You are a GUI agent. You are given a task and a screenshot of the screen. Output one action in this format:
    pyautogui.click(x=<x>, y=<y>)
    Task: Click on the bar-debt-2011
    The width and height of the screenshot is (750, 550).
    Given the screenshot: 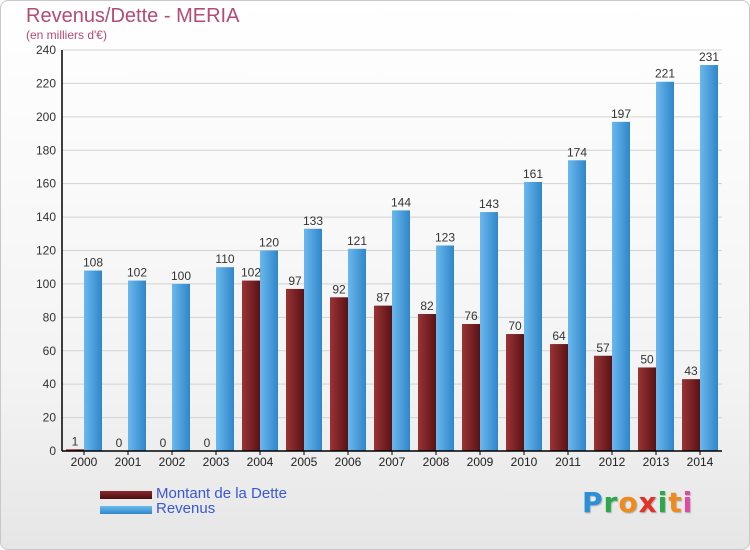 What is the action you would take?
    pyautogui.click(x=559, y=397)
    